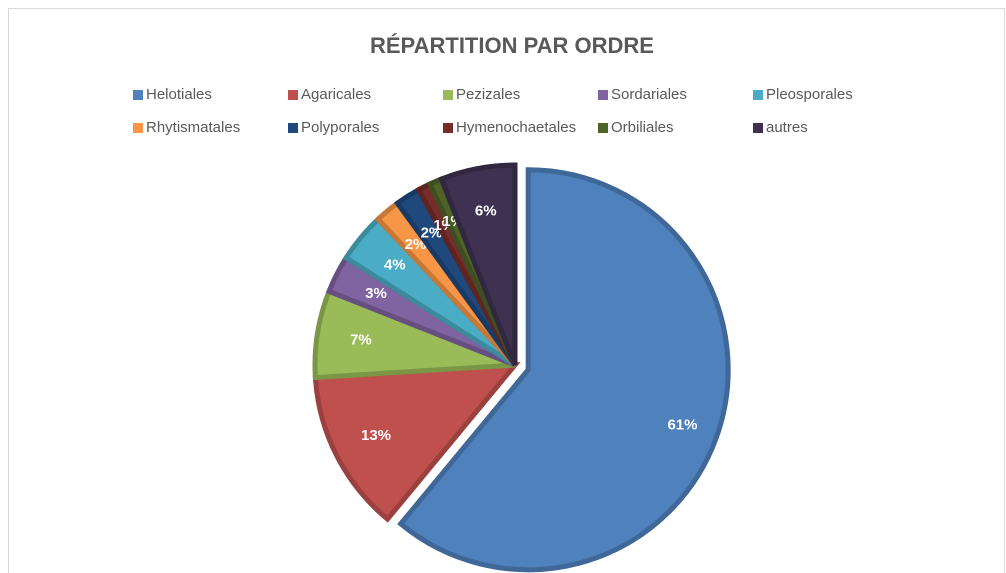 This screenshot has width=1006, height=573. Describe the element at coordinates (809, 94) in the screenshot. I see `legend-label: Pleosporales` at that location.